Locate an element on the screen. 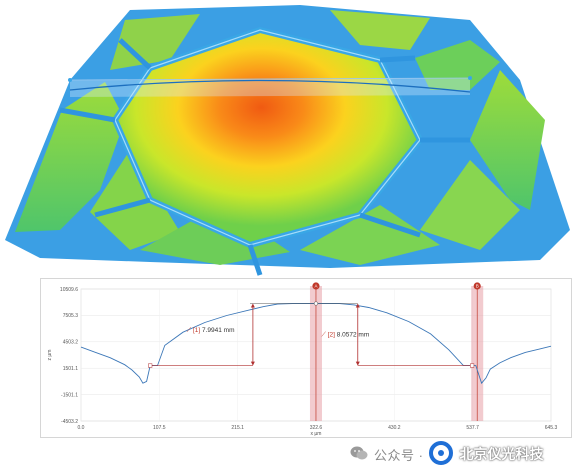 The image size is (574, 475). left-anchor-point is located at coordinates (150, 365).